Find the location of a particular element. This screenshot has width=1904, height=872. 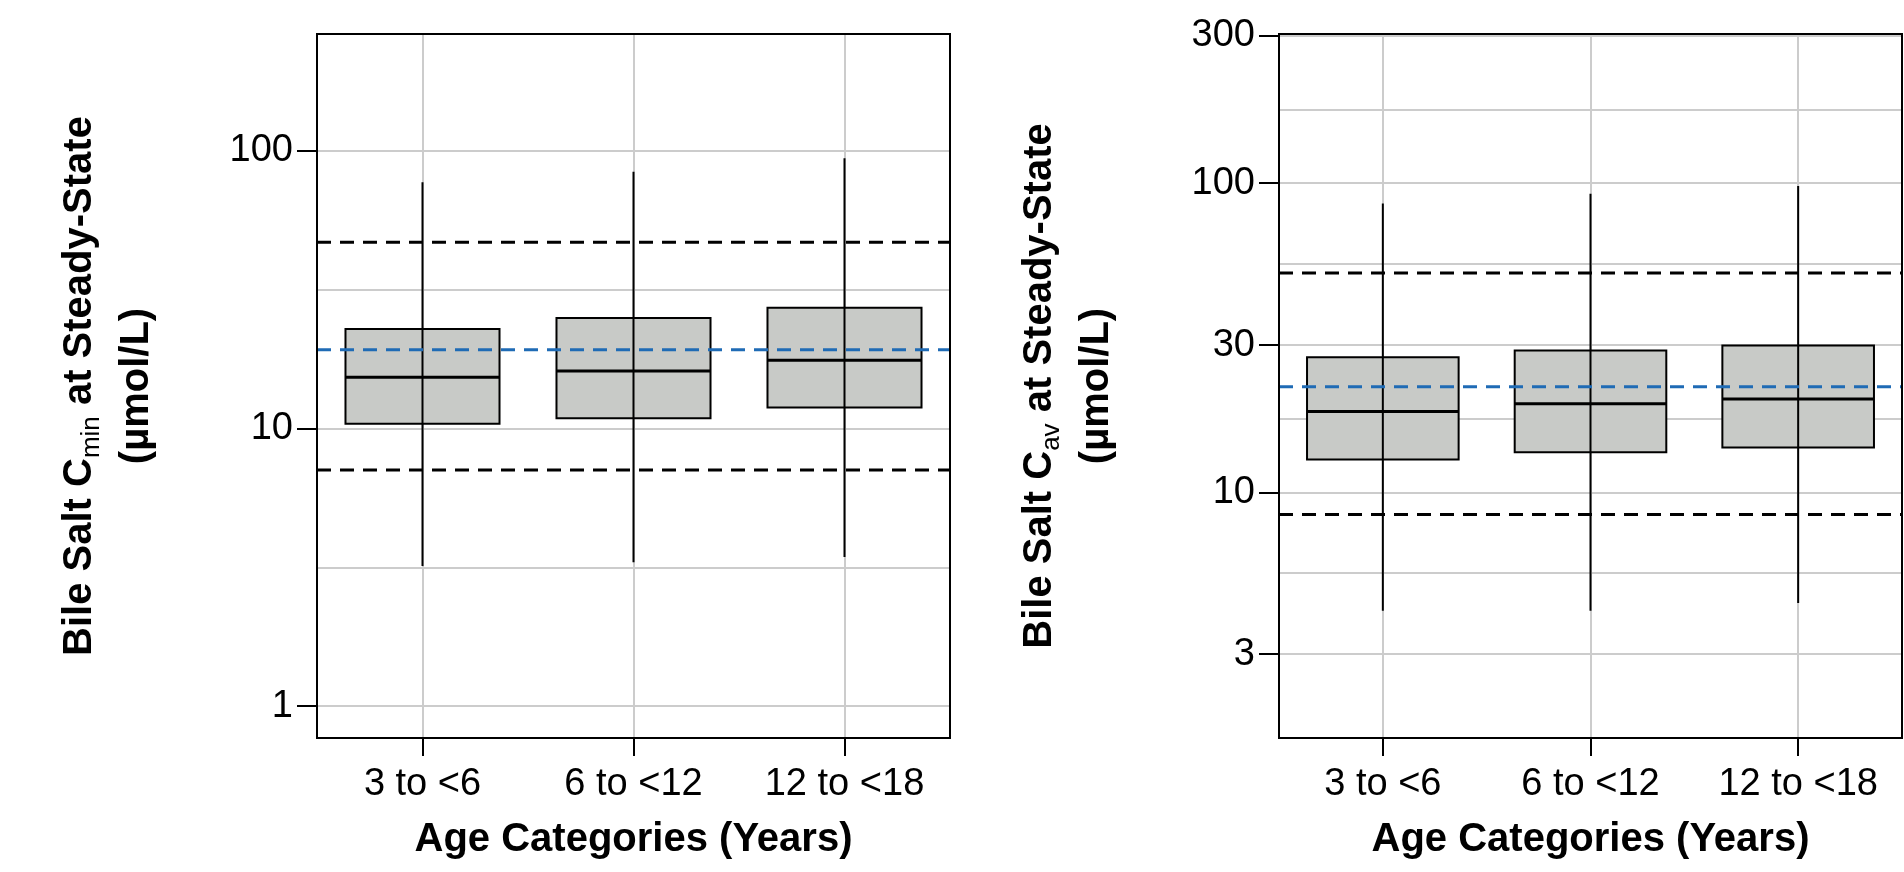

y-tick-label: 3 is located at coordinates (1244, 651).